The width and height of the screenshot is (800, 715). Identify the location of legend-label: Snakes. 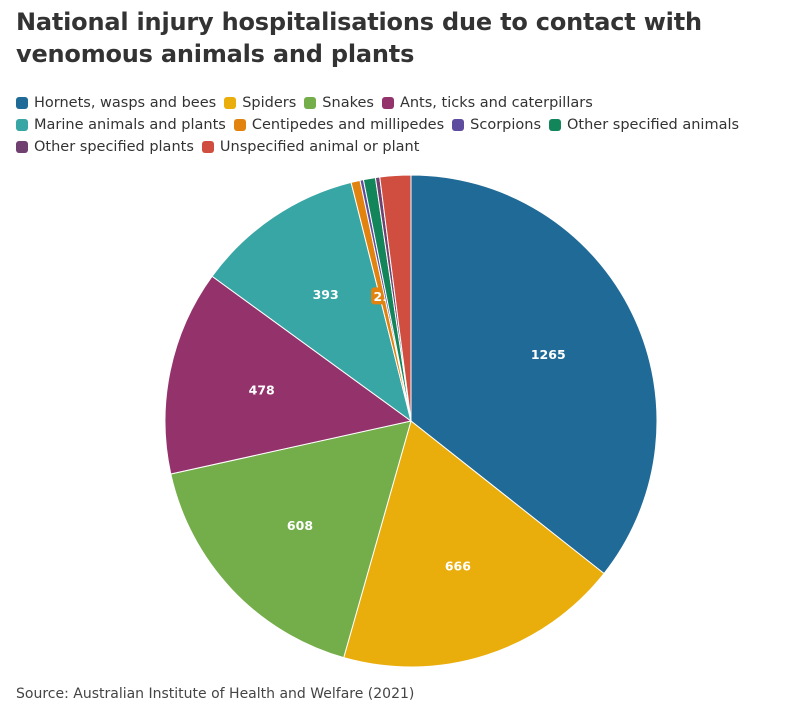
(348, 103).